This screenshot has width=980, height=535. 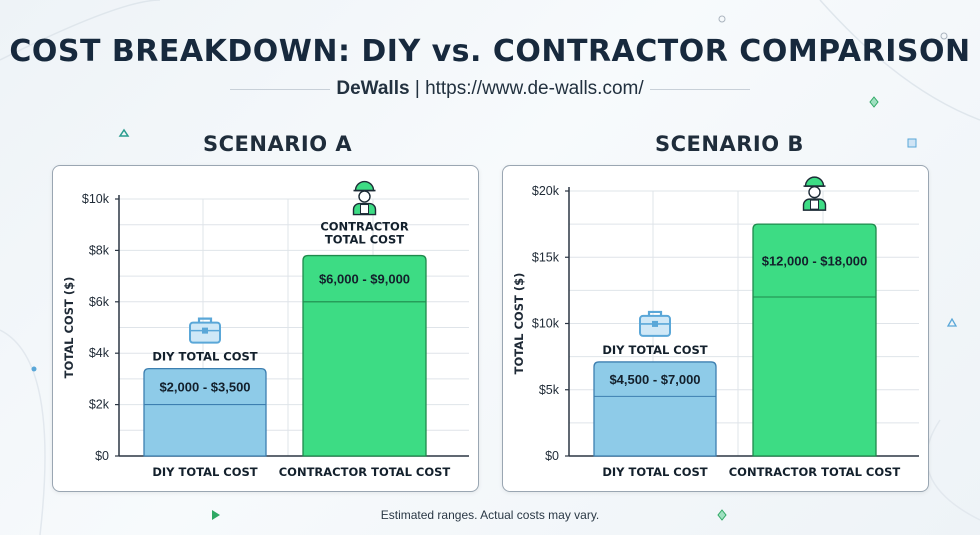 I want to click on page-subtitle: DeWalls | https://www.de-walls.com/, so click(x=490, y=89).